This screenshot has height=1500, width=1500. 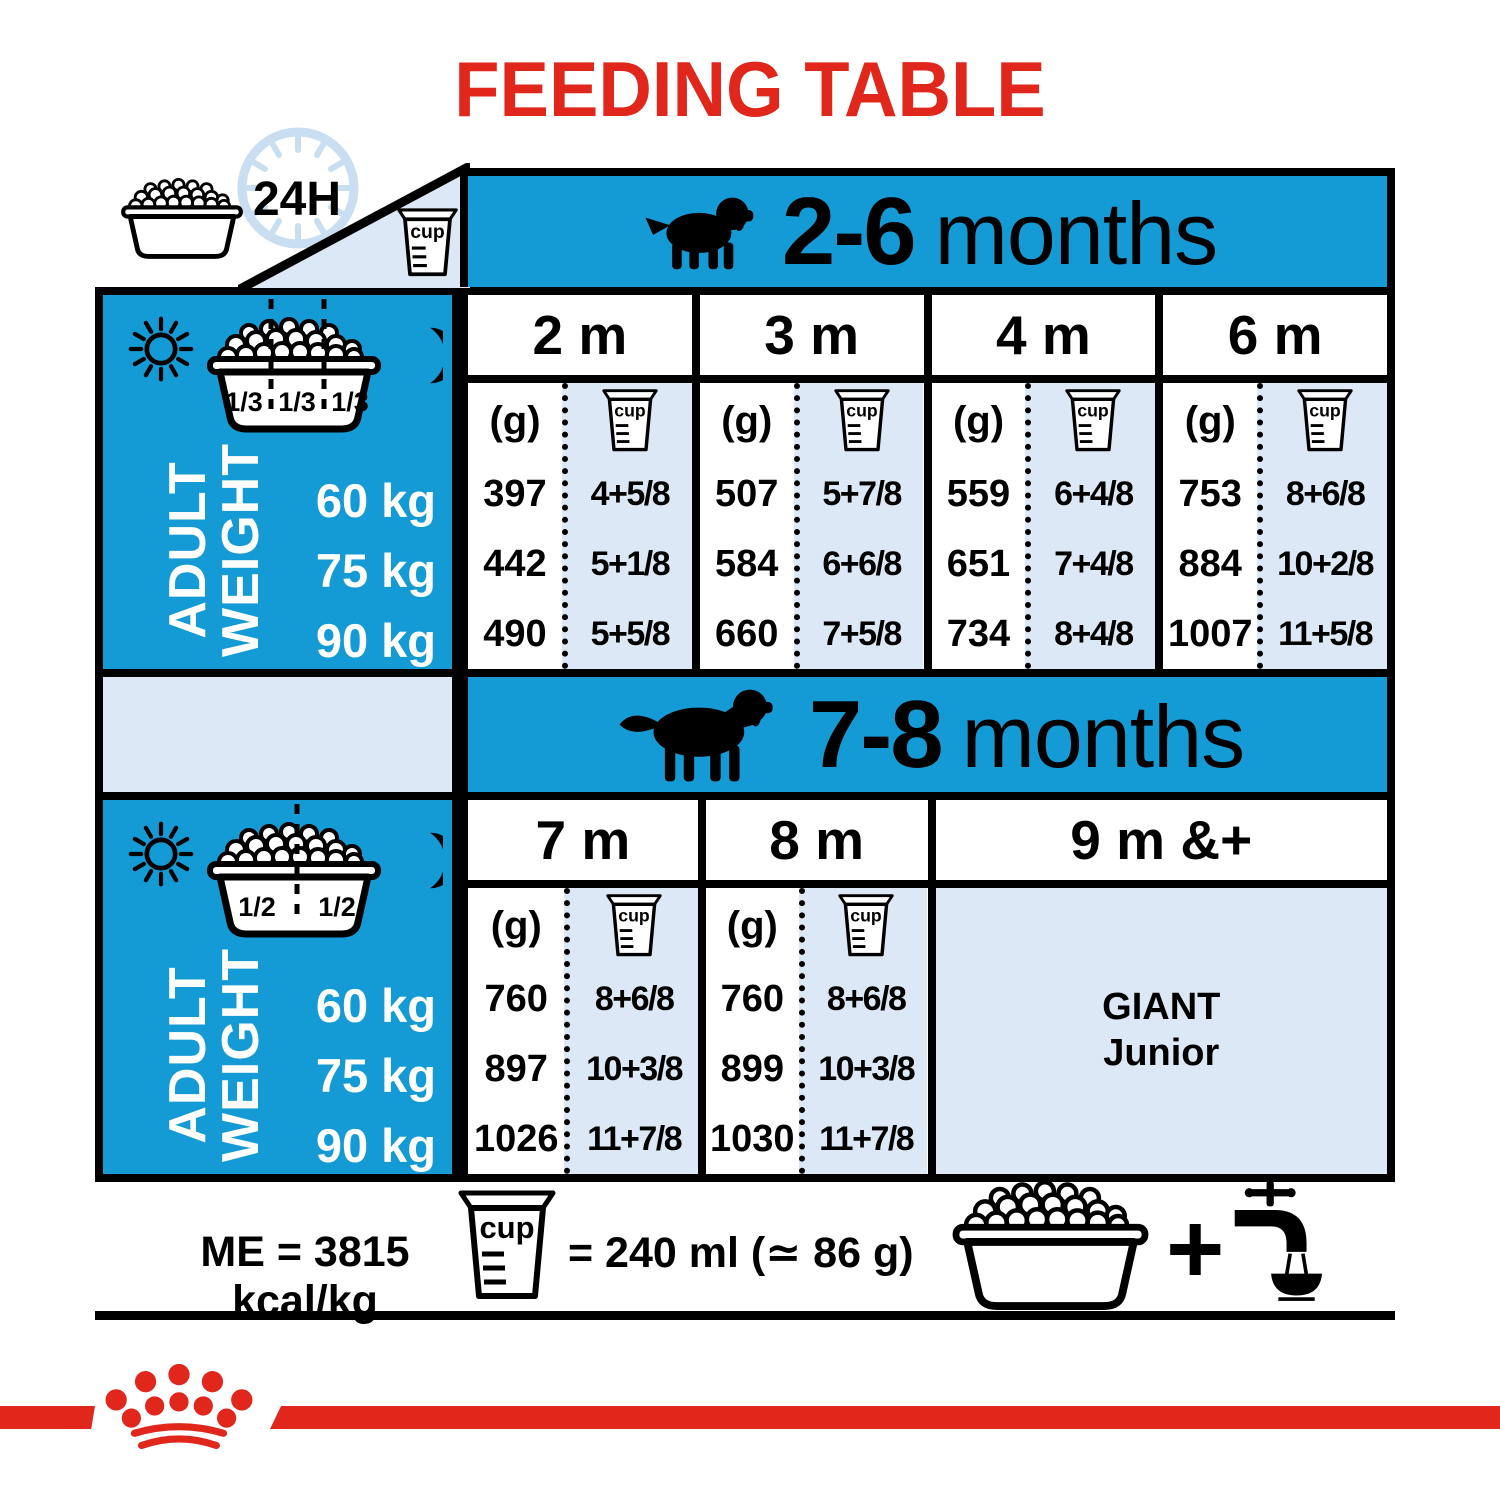 I want to click on 24h-label: 24H, so click(x=297, y=199).